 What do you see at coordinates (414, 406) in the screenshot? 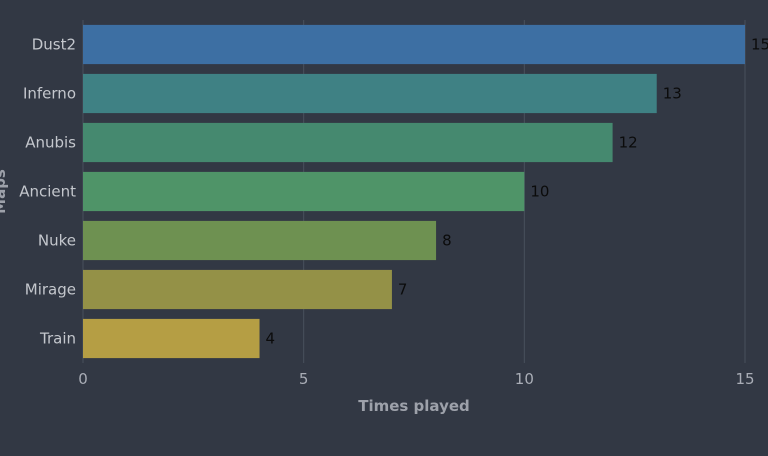
I see `x-axis-title: Times played` at bounding box center [414, 406].